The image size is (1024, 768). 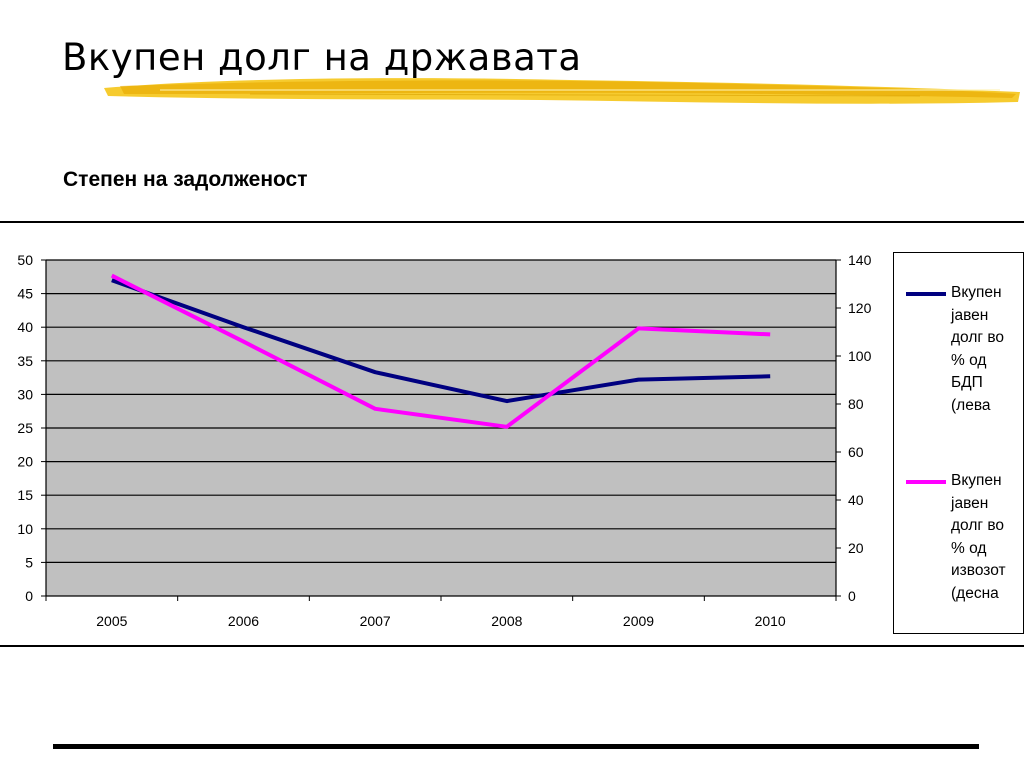 I want to click on yellow-brush-stroke-decoration, so click(x=562, y=91).